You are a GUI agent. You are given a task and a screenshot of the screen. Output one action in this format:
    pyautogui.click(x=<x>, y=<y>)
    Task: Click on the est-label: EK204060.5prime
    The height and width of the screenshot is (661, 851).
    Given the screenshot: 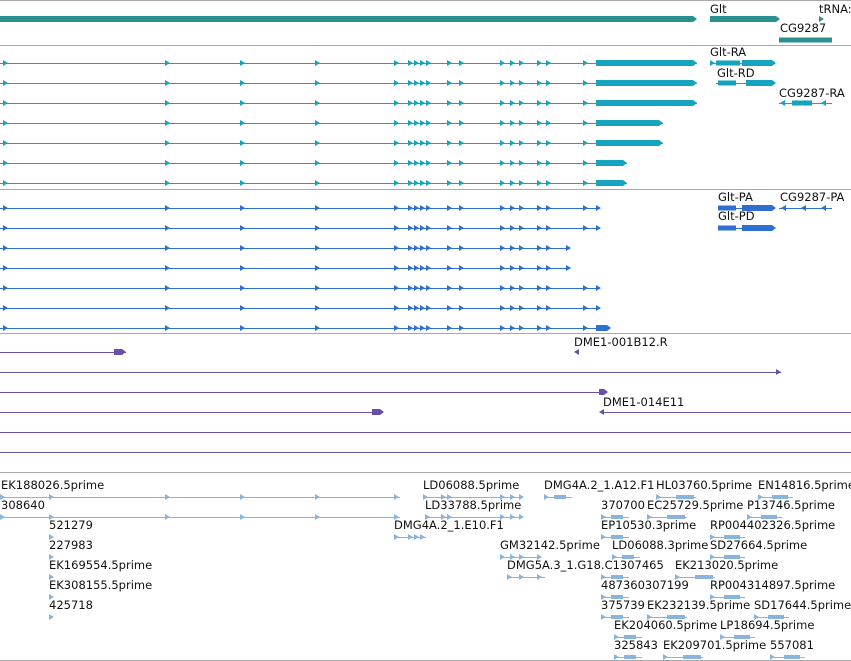 What is the action you would take?
    pyautogui.click(x=666, y=625)
    